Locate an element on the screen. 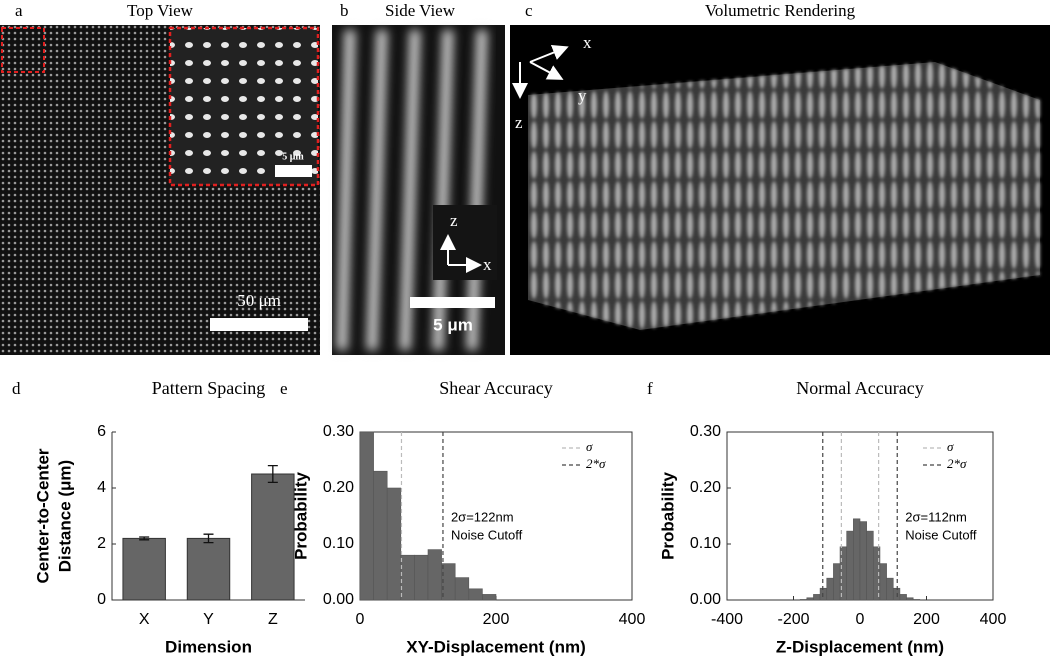 Image resolution: width=1050 pixels, height=662 pixels. inset-border is located at coordinates (244, 106).